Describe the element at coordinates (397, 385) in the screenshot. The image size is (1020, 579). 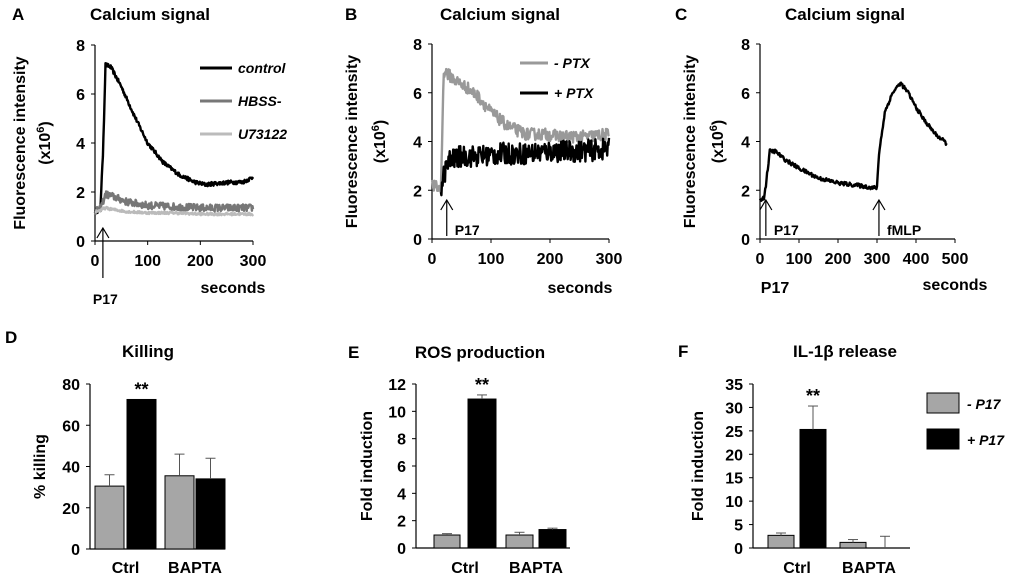
I see `y-tick-label: 12` at that location.